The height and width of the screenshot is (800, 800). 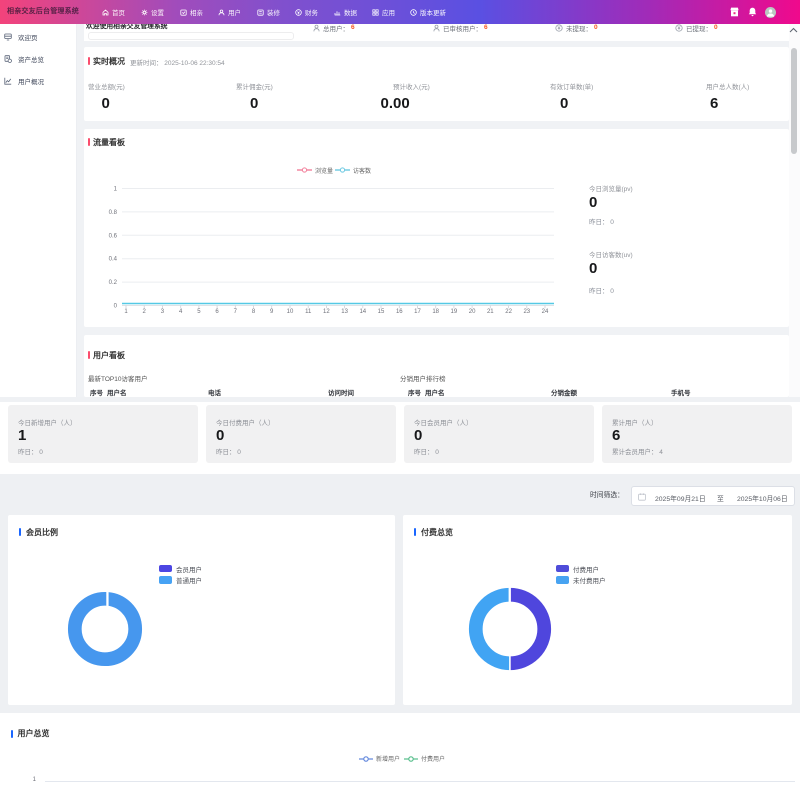 I want to click on svg-text: 21, so click(x=490, y=312).